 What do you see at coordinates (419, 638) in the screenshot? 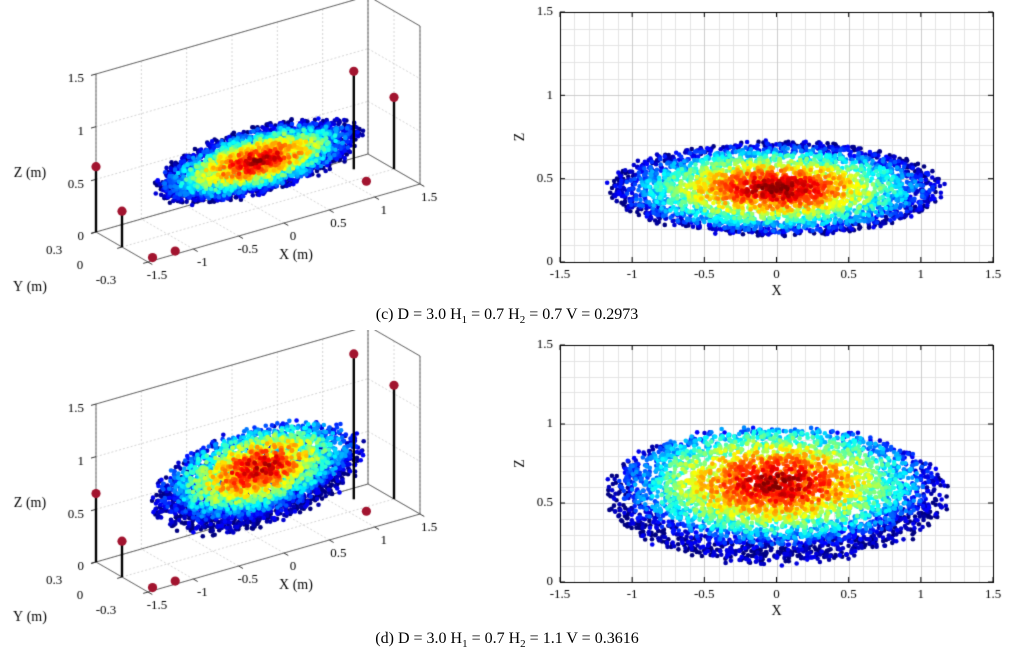
I see `caption-d-text: (d) D = 3.0 H` at bounding box center [419, 638].